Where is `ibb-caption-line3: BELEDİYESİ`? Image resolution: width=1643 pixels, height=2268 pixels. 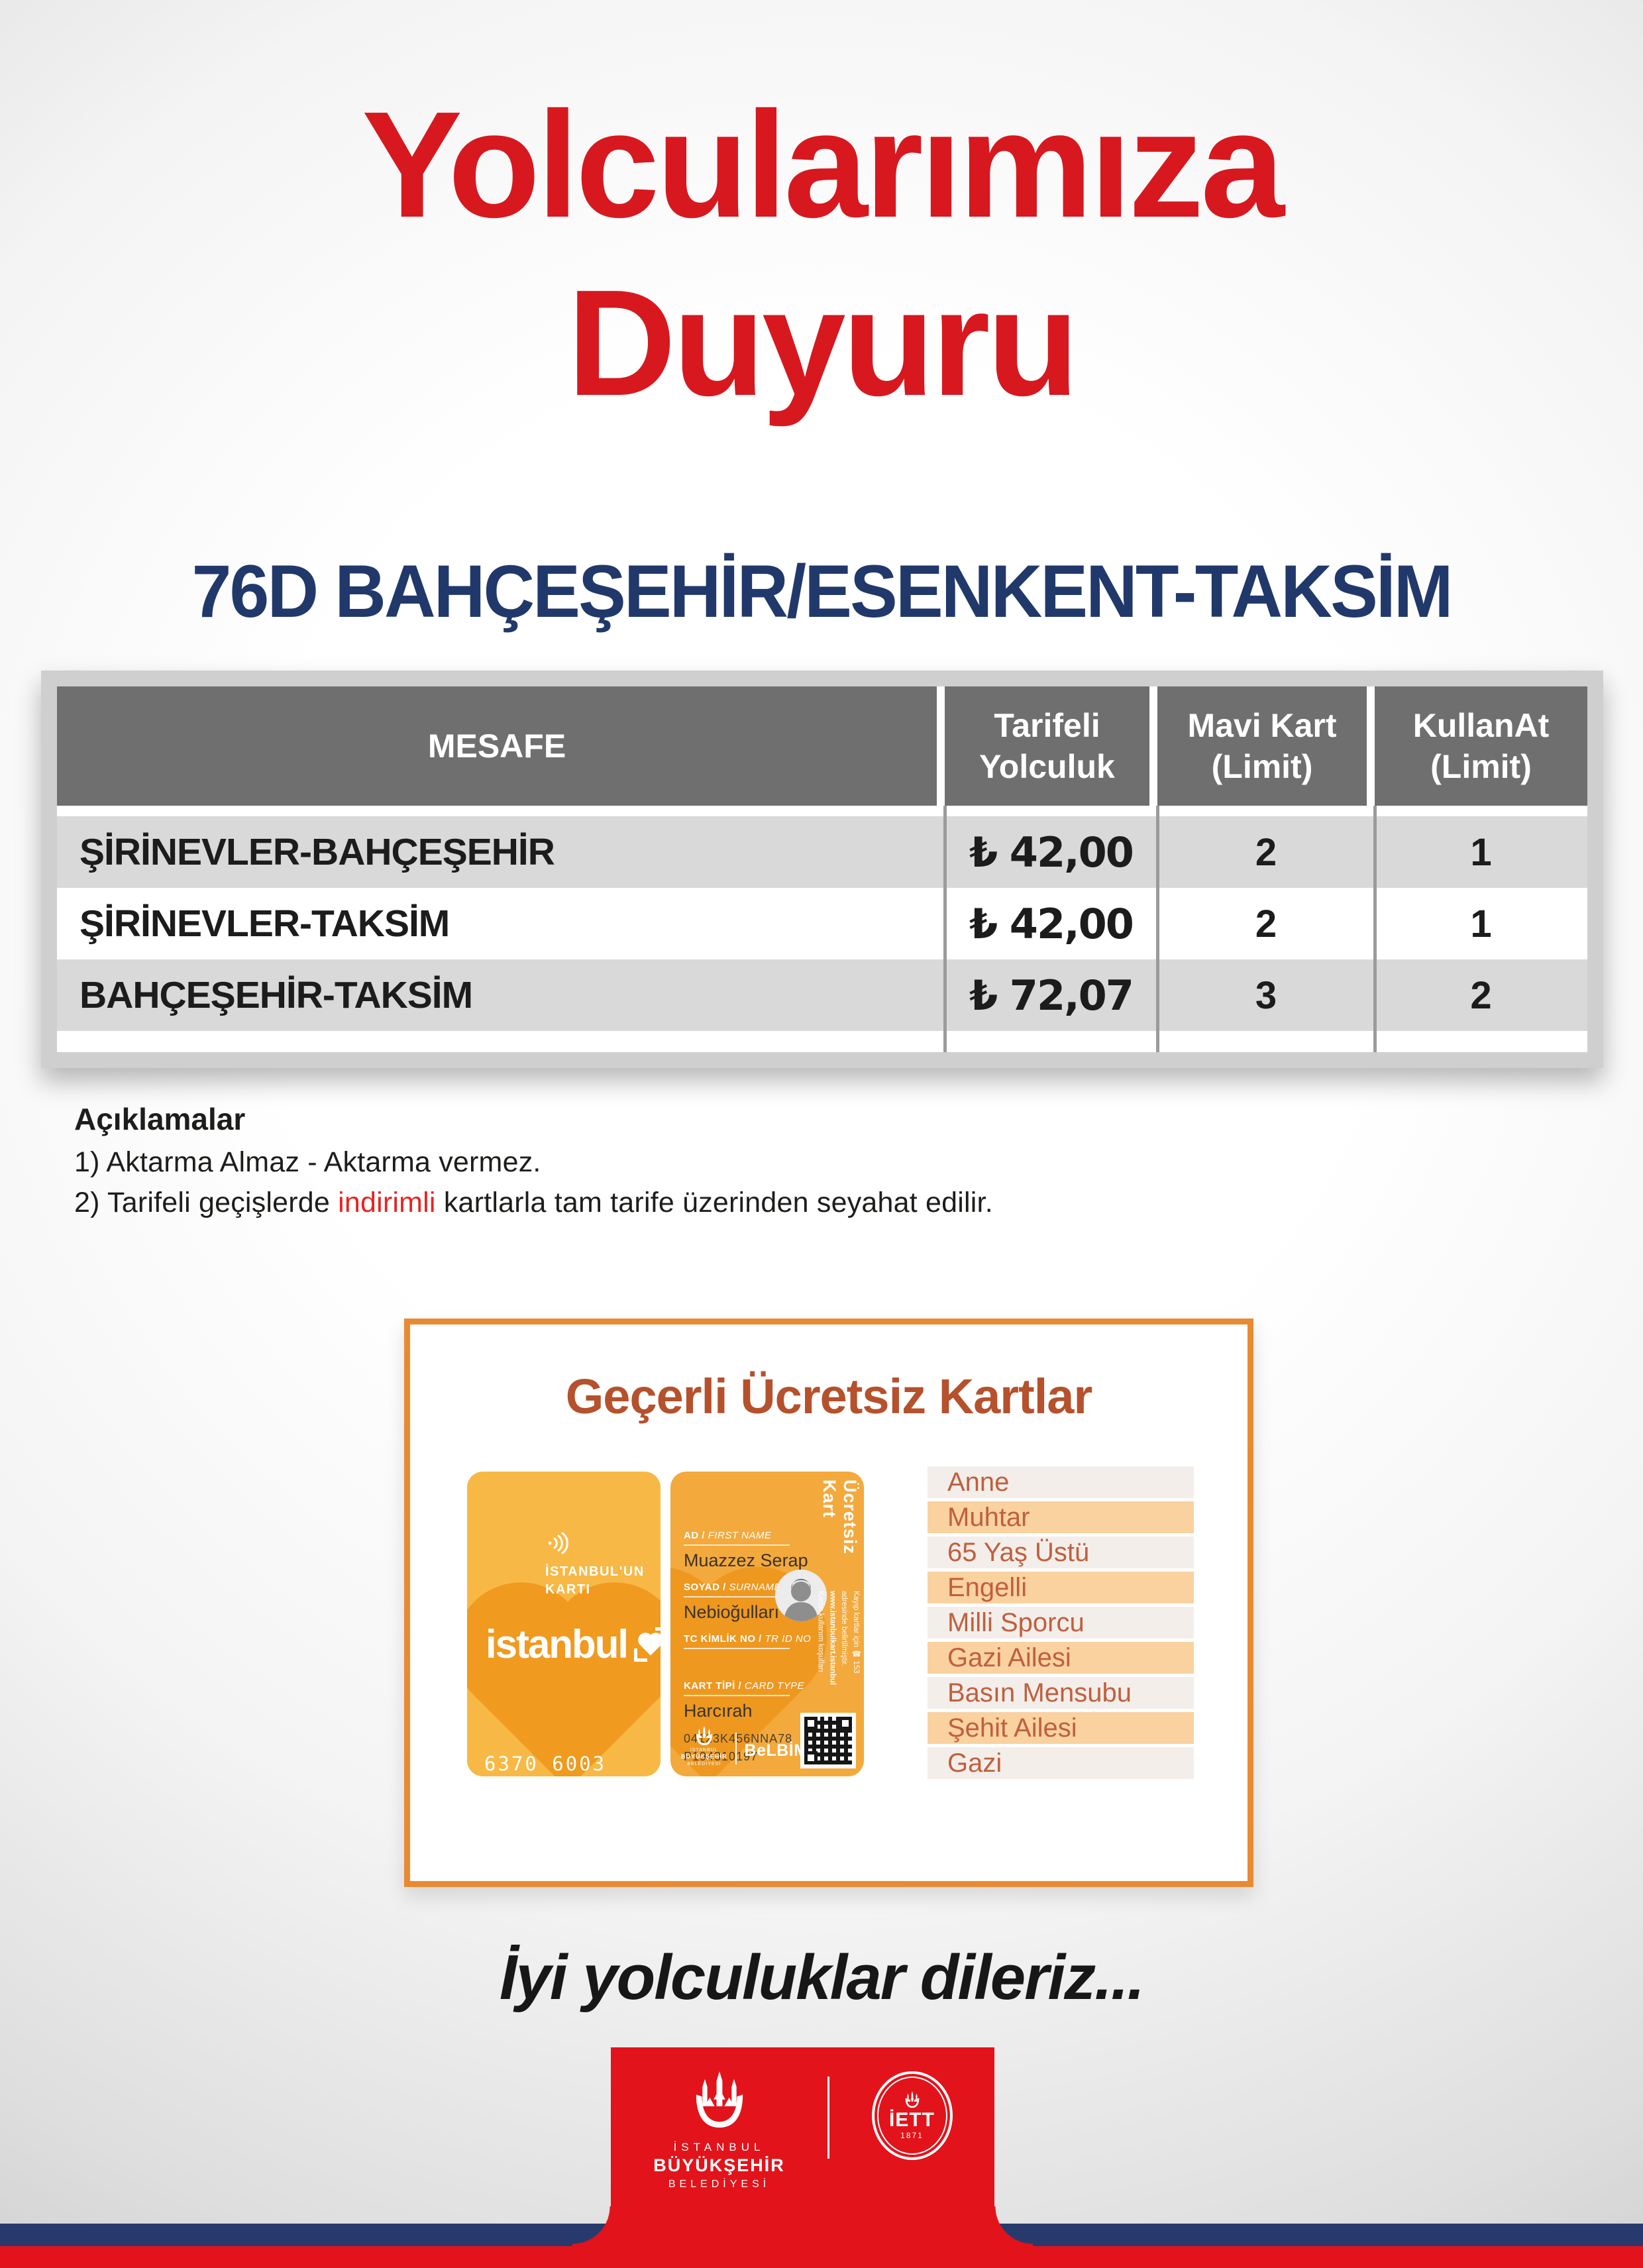
ibb-caption-line3: BELEDİYESİ is located at coordinates (704, 1763).